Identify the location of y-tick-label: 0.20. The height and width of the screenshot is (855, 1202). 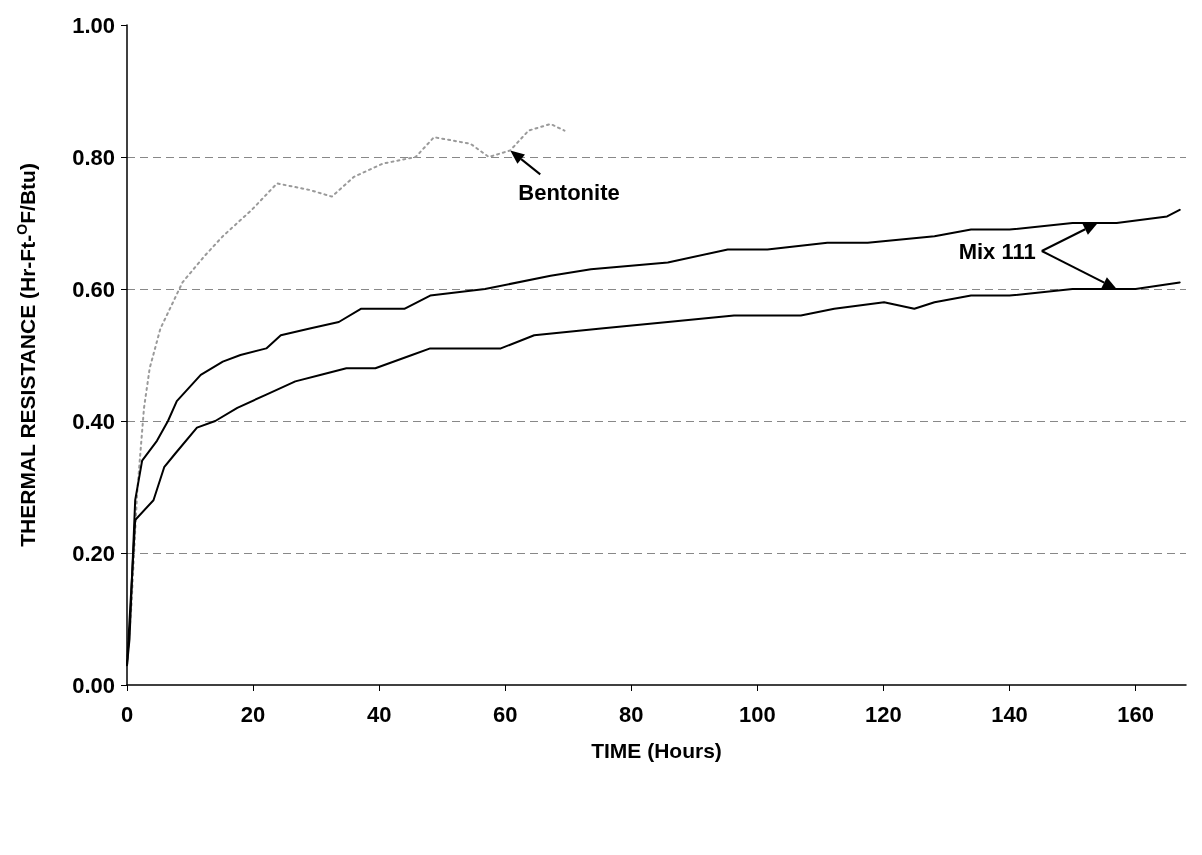
(93, 553).